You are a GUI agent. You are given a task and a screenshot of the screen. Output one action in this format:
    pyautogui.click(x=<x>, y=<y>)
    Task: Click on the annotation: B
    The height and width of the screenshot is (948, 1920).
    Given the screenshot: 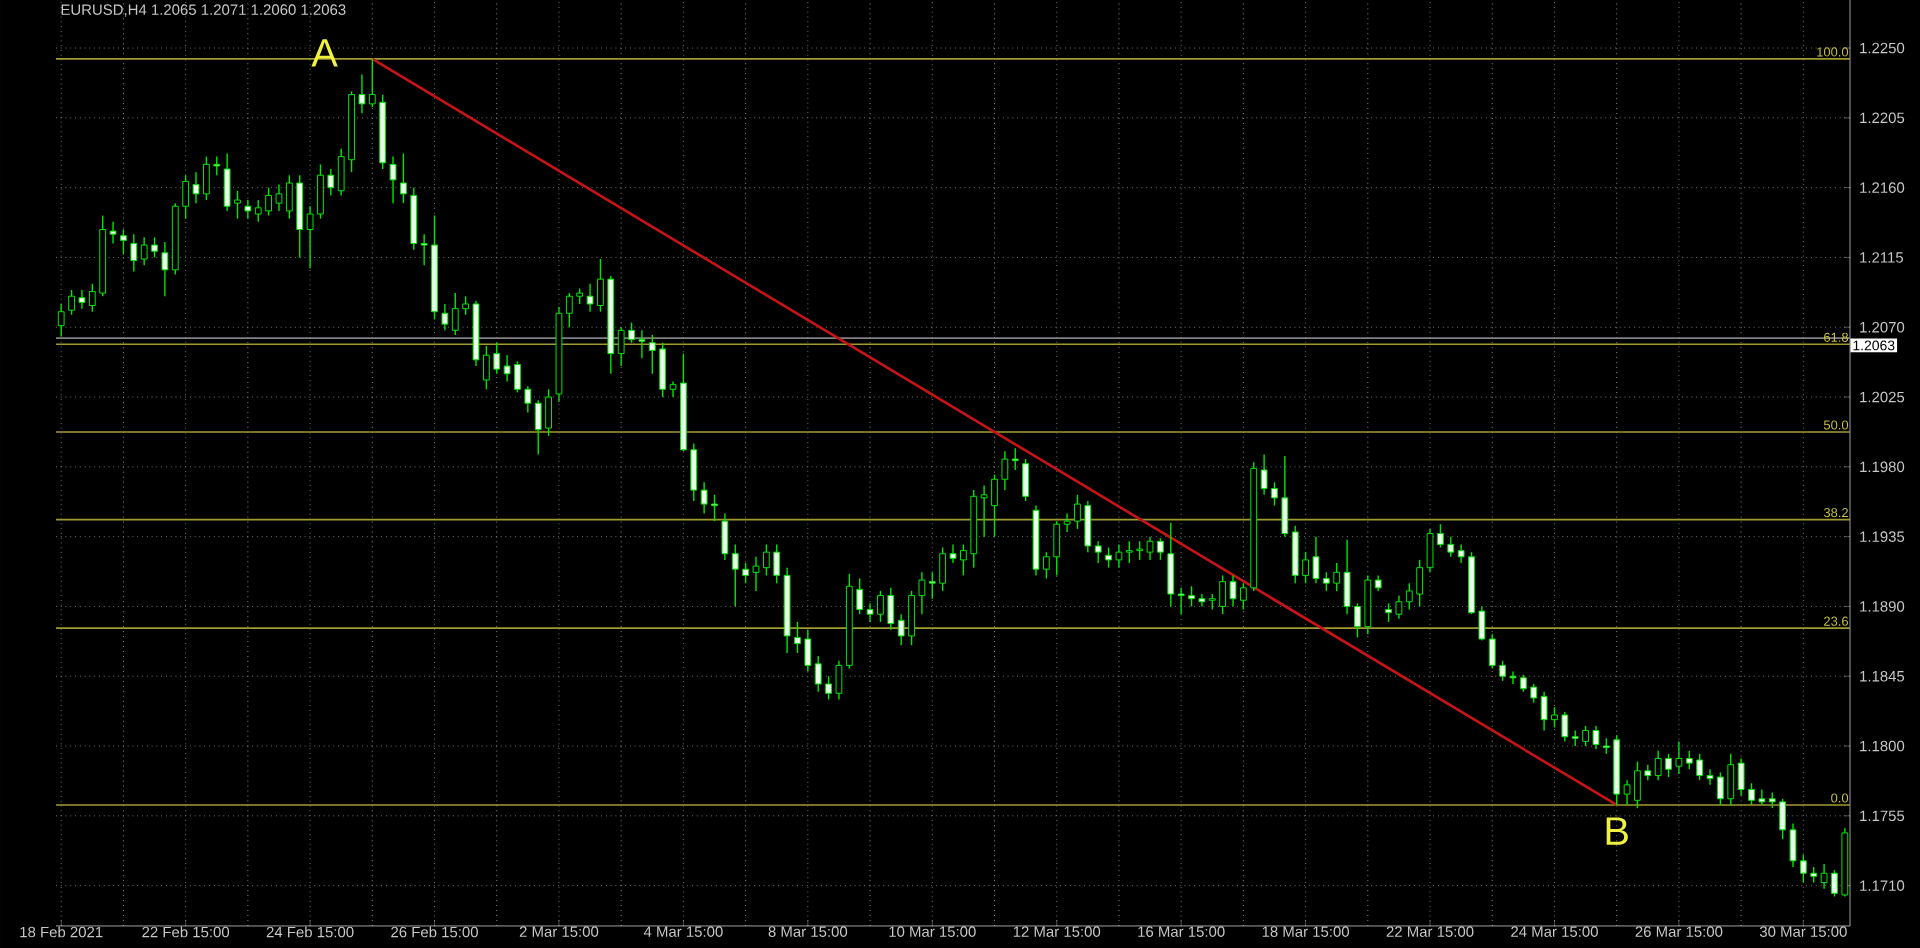 What is the action you would take?
    pyautogui.click(x=1617, y=831)
    